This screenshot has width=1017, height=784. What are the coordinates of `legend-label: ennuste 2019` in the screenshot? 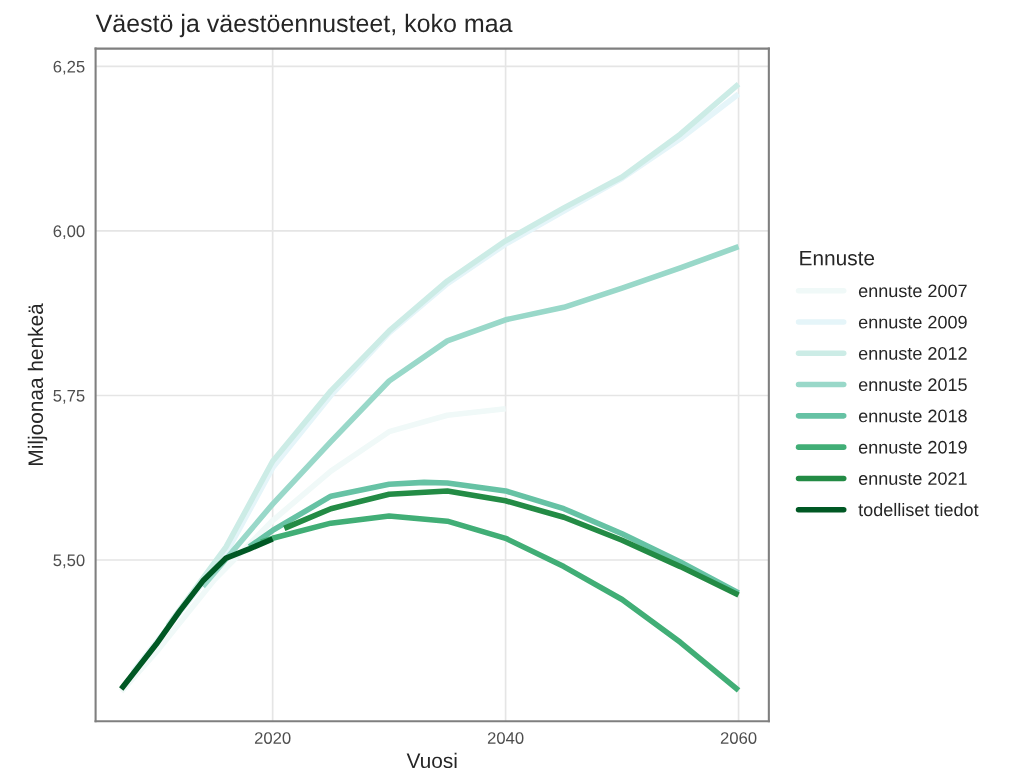 It's located at (912, 447).